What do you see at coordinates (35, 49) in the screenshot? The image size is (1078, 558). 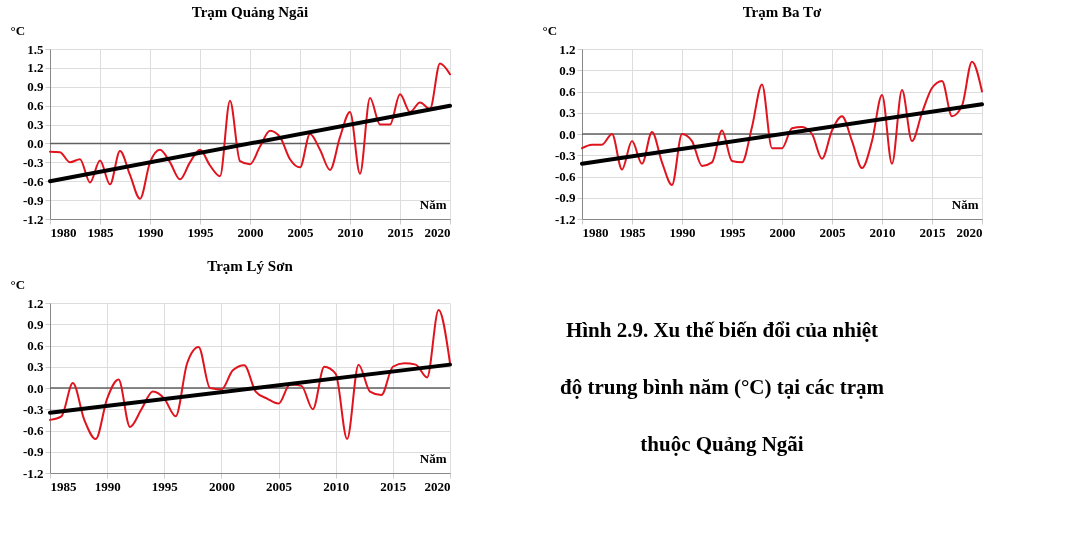 I see `y-tick-label: 1.5` at bounding box center [35, 49].